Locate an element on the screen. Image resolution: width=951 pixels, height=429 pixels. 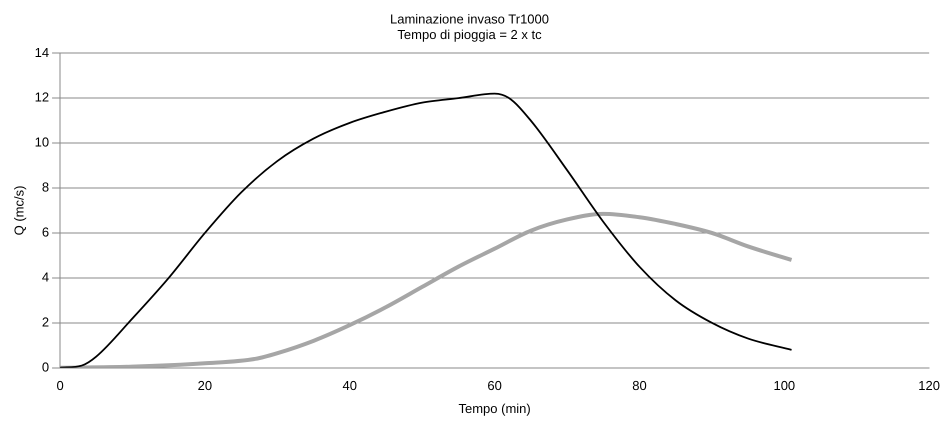
chart-title: Laminazione invaso Tr1000 is located at coordinates (469, 18).